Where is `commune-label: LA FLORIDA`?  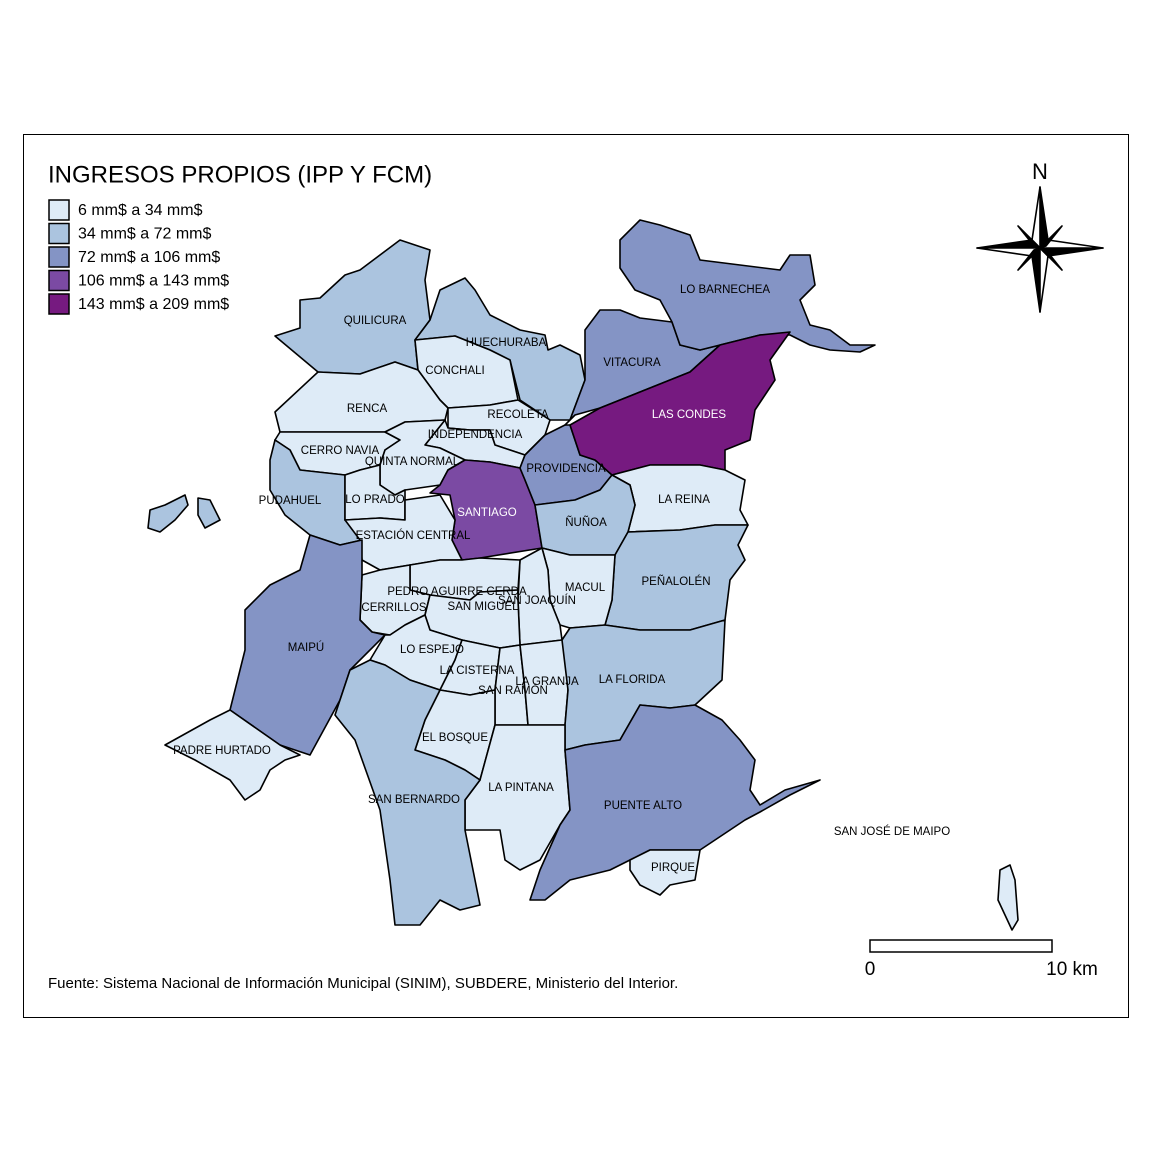
commune-label: LA FLORIDA is located at coordinates (632, 680).